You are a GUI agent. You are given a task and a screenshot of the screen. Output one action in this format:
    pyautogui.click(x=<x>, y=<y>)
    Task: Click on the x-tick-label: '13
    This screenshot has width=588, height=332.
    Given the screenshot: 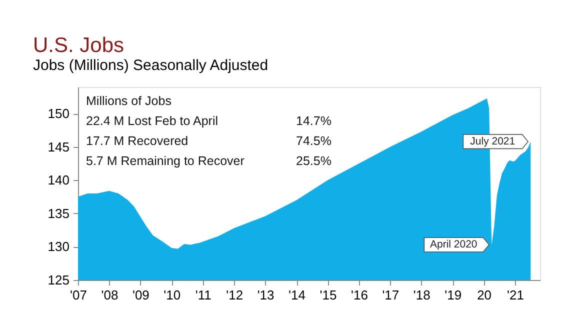 What is the action you would take?
    pyautogui.click(x=265, y=295)
    